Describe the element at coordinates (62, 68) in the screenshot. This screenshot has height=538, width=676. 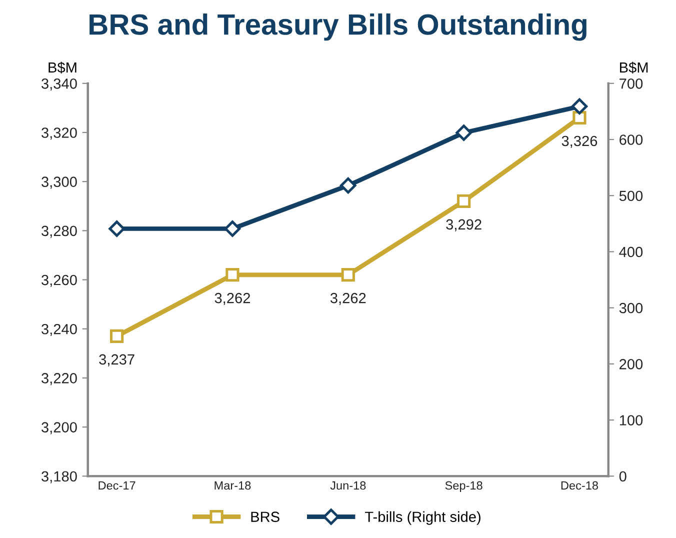
I see `y-axis-title: B$M` at that location.